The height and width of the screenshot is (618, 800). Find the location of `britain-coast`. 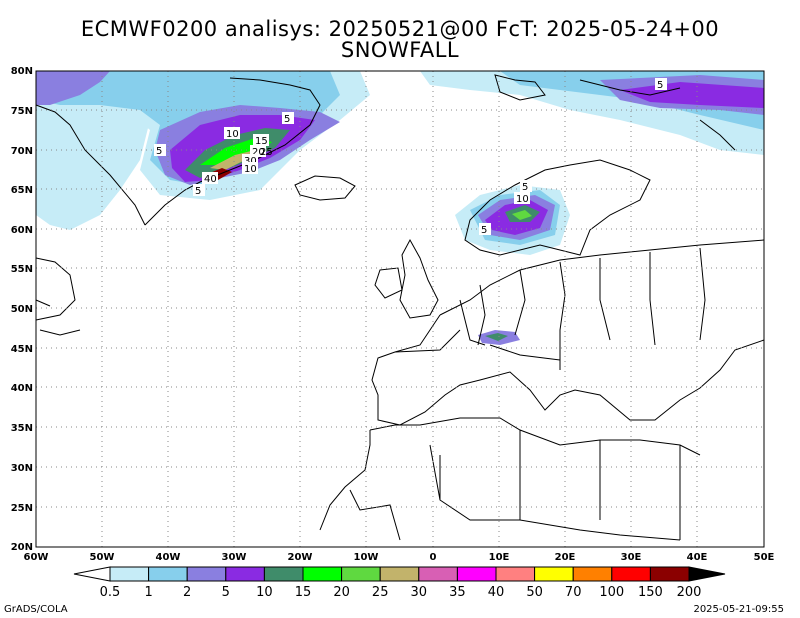

britain-coast is located at coordinates (419, 278).